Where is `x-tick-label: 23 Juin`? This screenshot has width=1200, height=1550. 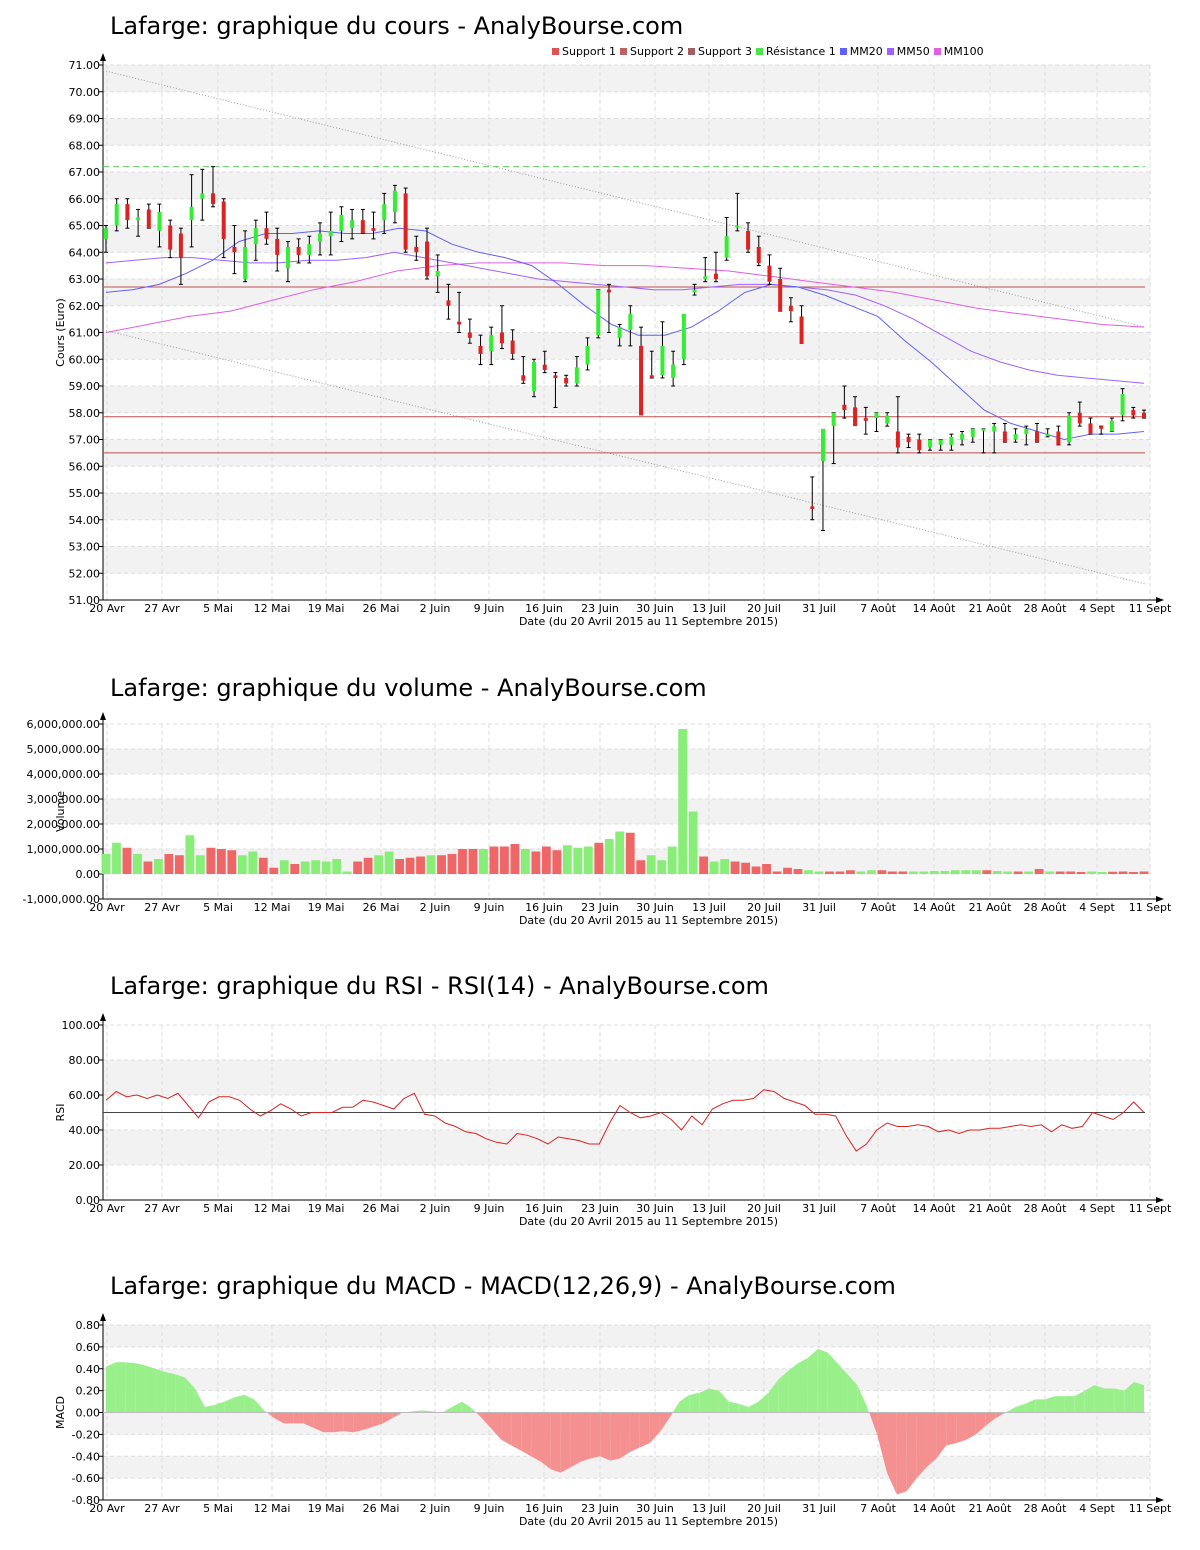 x-tick-label: 23 Juin is located at coordinates (600, 1208).